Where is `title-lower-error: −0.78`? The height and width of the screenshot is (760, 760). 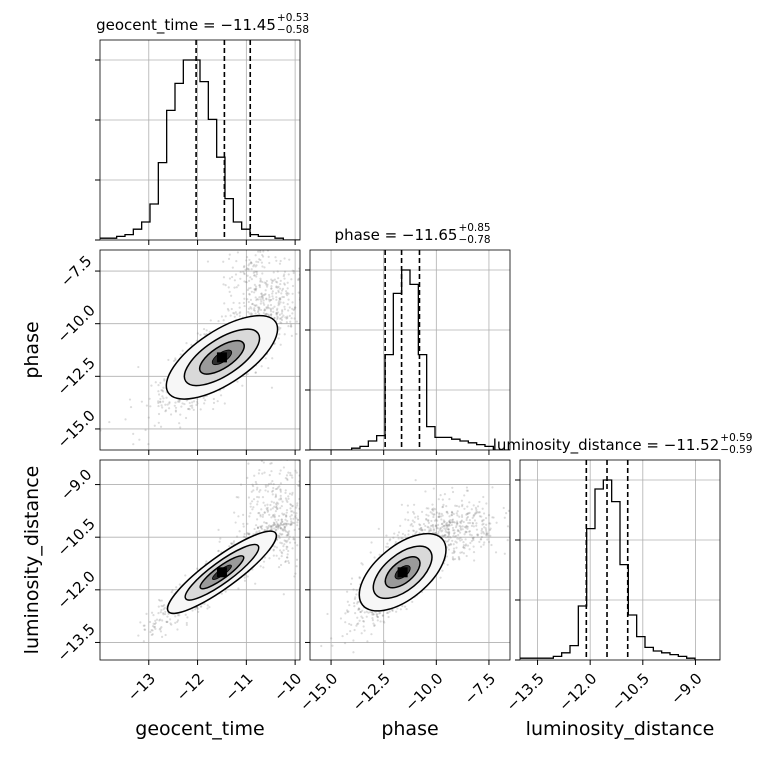
title-lower-error: −0.78 is located at coordinates (474, 240).